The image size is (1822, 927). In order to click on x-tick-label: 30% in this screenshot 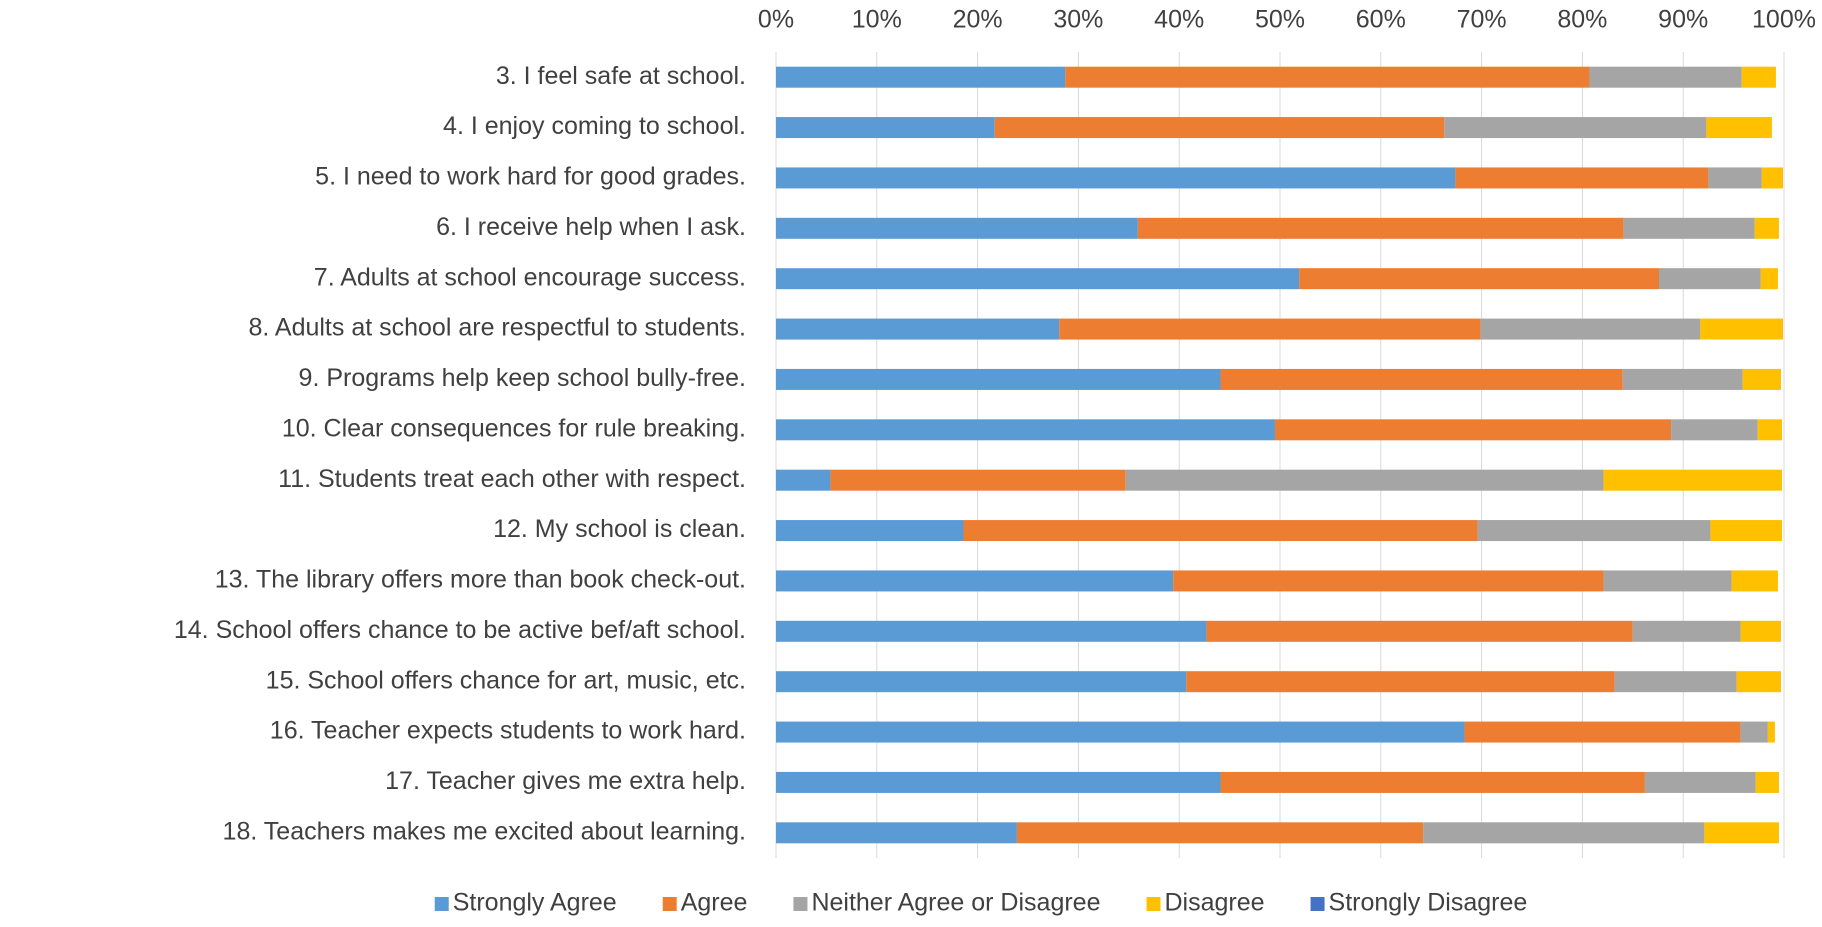, I will do `click(1078, 20)`.